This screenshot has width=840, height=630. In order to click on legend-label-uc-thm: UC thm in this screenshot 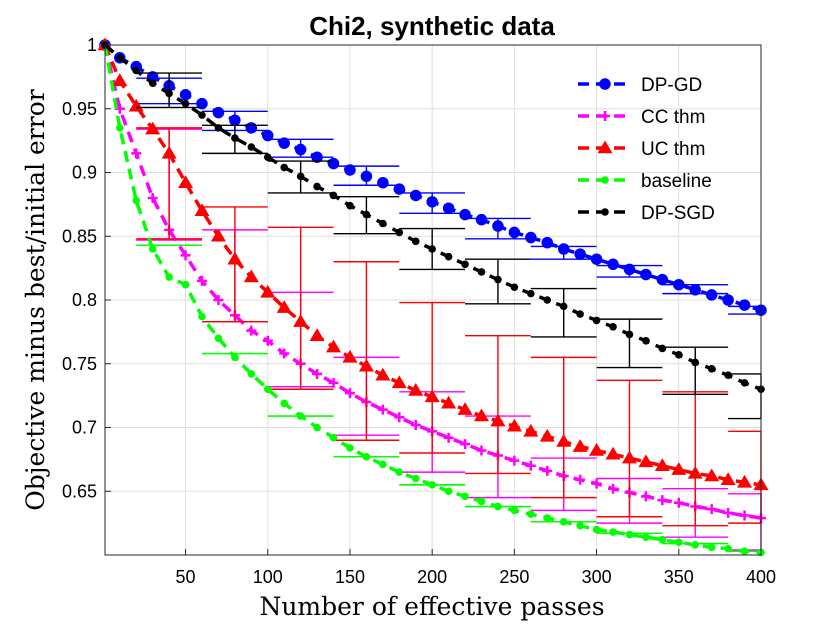, I will do `click(673, 149)`.